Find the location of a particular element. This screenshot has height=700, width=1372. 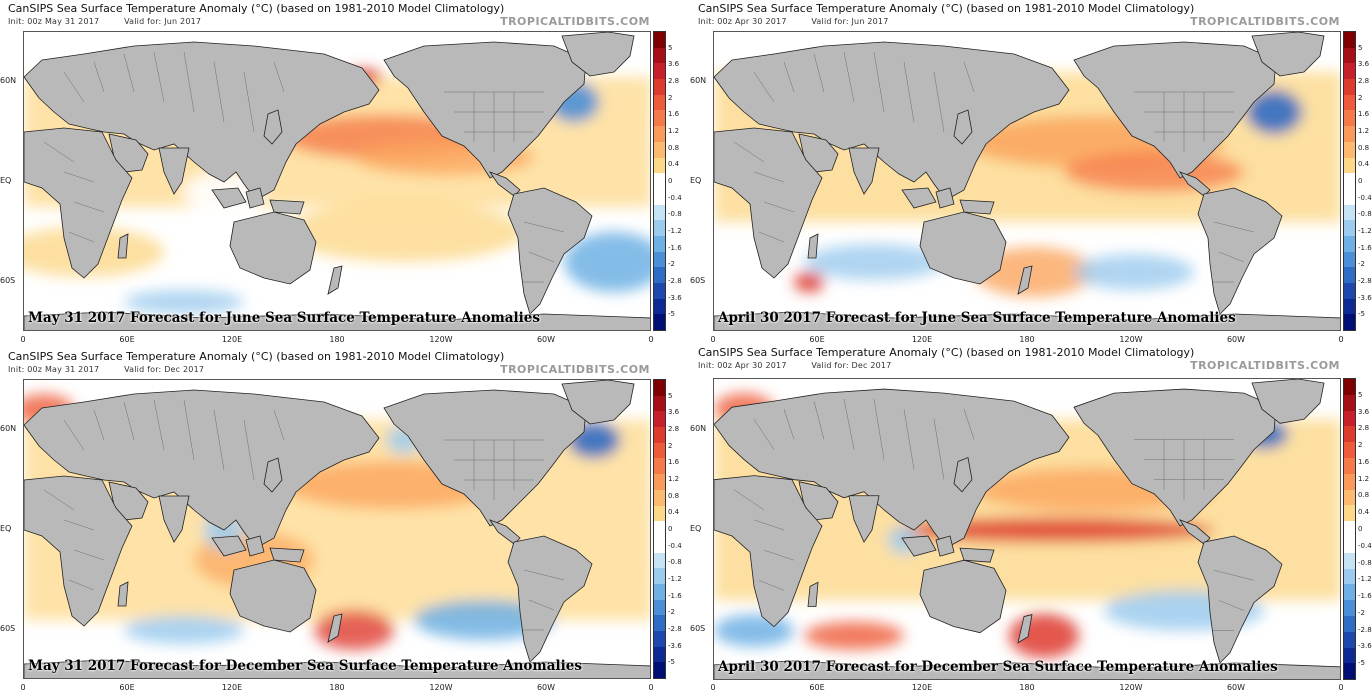

valid-time: Valid for: Jun 2017 is located at coordinates (850, 21).